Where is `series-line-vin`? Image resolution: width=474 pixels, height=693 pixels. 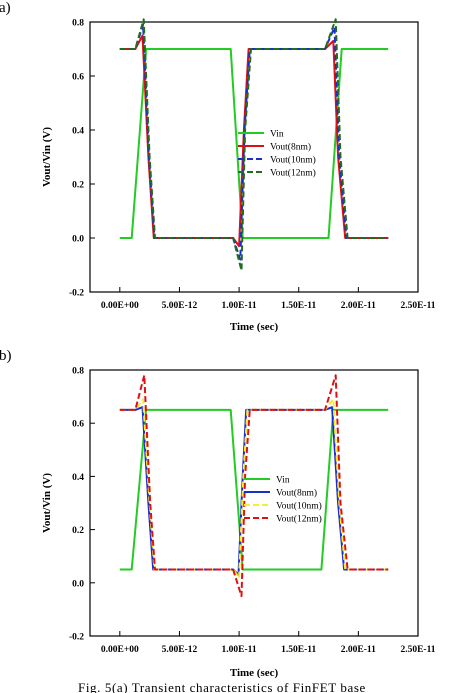 series-line-vin is located at coordinates (254, 489).